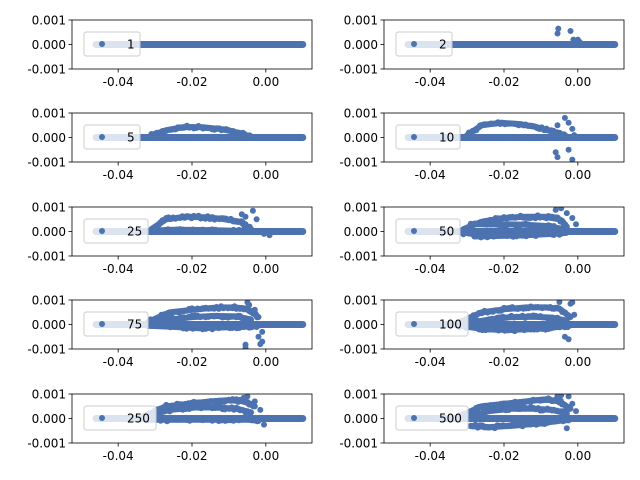  Describe the element at coordinates (450, 325) in the screenshot. I see `legend-label: 100` at that location.